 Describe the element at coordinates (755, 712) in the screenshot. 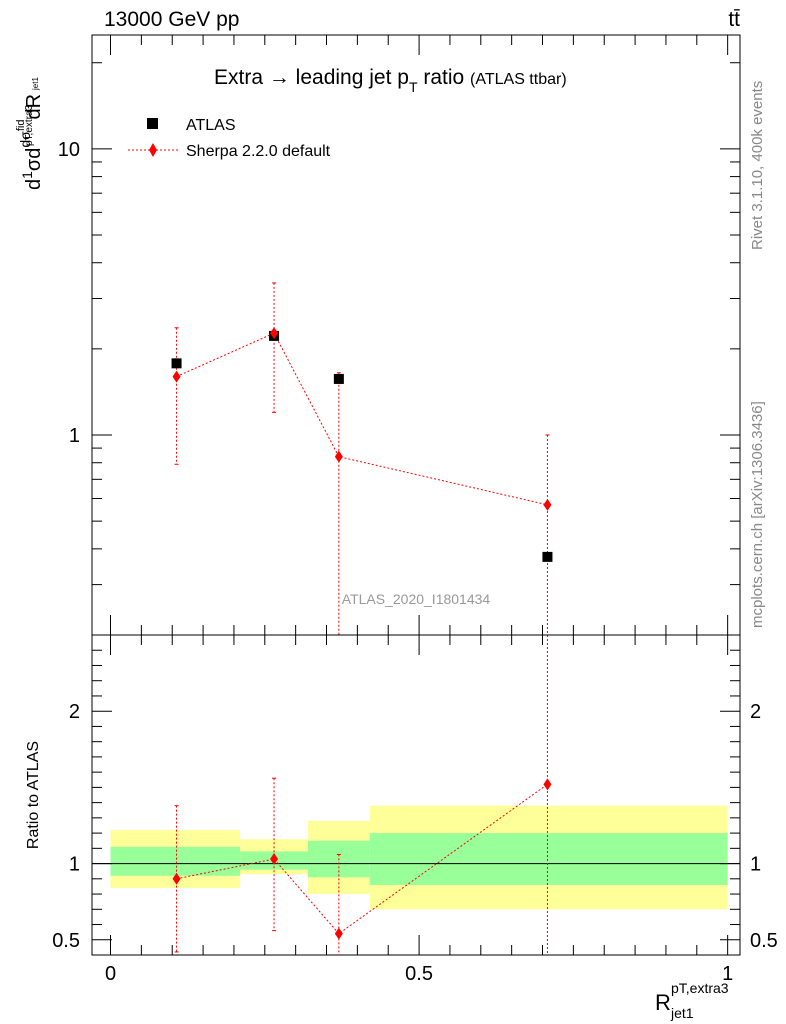

I see `ratio-y-tick-label-right: 2` at that location.